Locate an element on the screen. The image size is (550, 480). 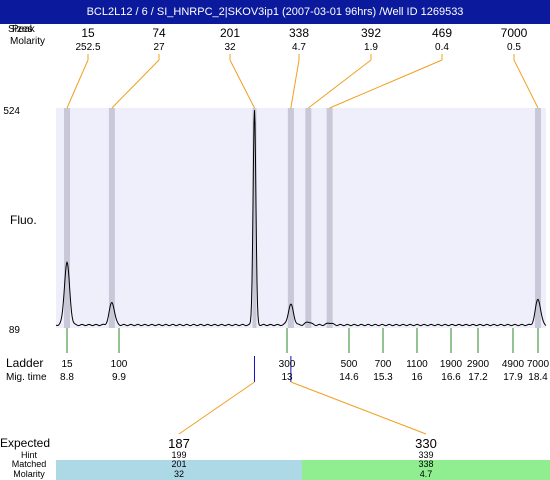
peak-size-label: 74 is located at coordinates (159, 33).